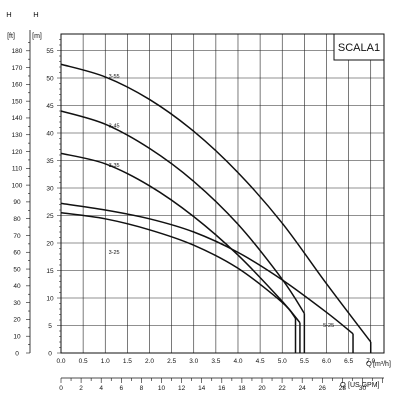  What do you see at coordinates (50, 298) in the screenshot?
I see `y-right-tick-label: 10` at bounding box center [50, 298].